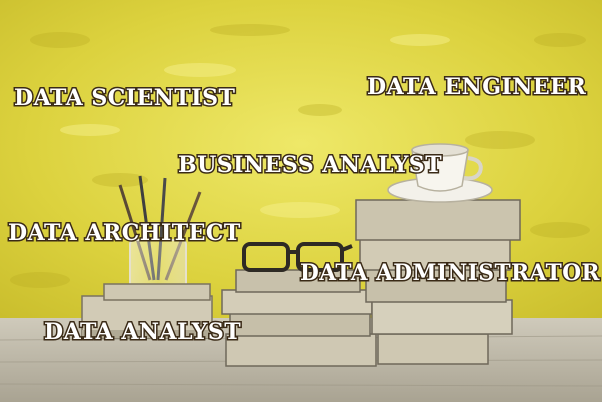 This screenshot has width=602, height=402. I want to click on label-data-scientist: DATA SCIENTIST, so click(124, 98).